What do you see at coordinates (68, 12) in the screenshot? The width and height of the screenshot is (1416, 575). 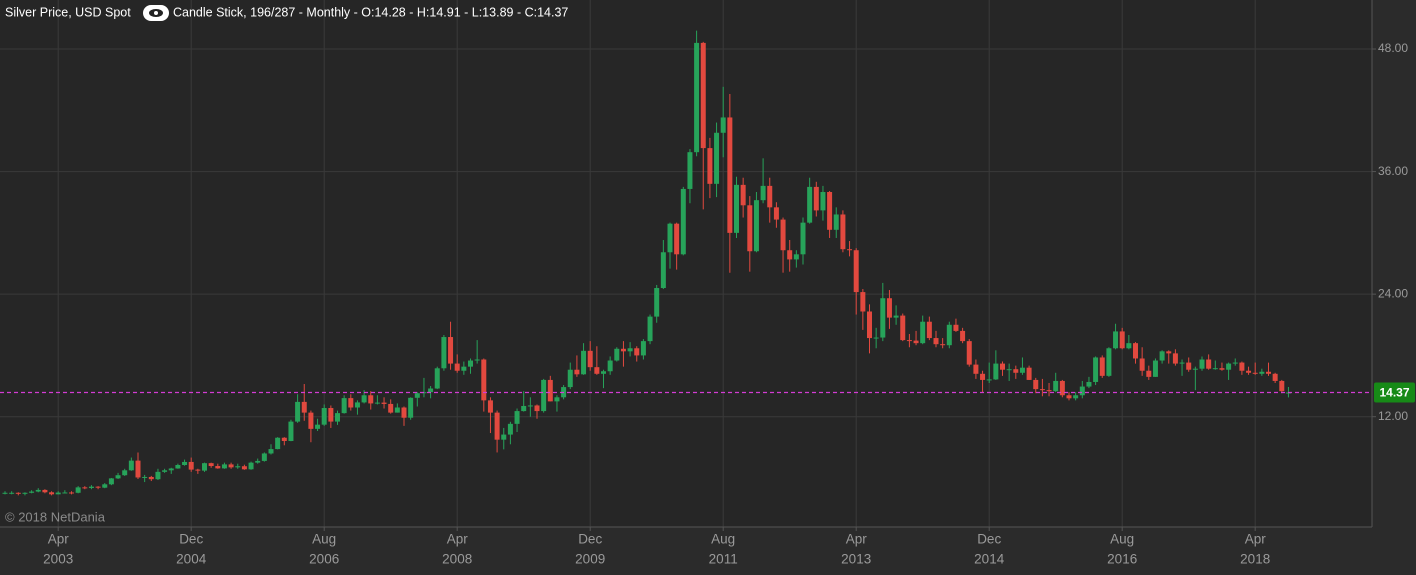 I see `chart-title: Silver Price, USD Spot` at bounding box center [68, 12].